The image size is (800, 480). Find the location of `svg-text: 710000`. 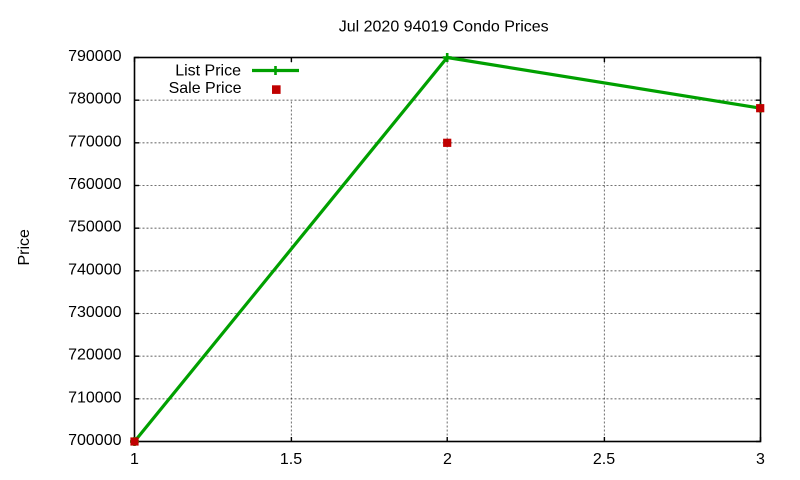

svg-text: 710000 is located at coordinates (94, 397).